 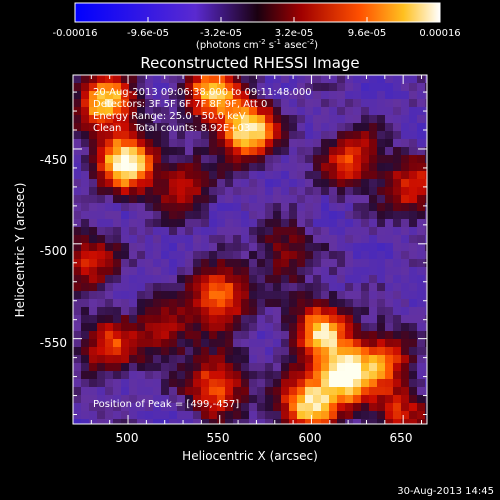 I want to click on annotation-energy-range: Energy Range: 25.0 - 50.0 keV, so click(x=169, y=116).